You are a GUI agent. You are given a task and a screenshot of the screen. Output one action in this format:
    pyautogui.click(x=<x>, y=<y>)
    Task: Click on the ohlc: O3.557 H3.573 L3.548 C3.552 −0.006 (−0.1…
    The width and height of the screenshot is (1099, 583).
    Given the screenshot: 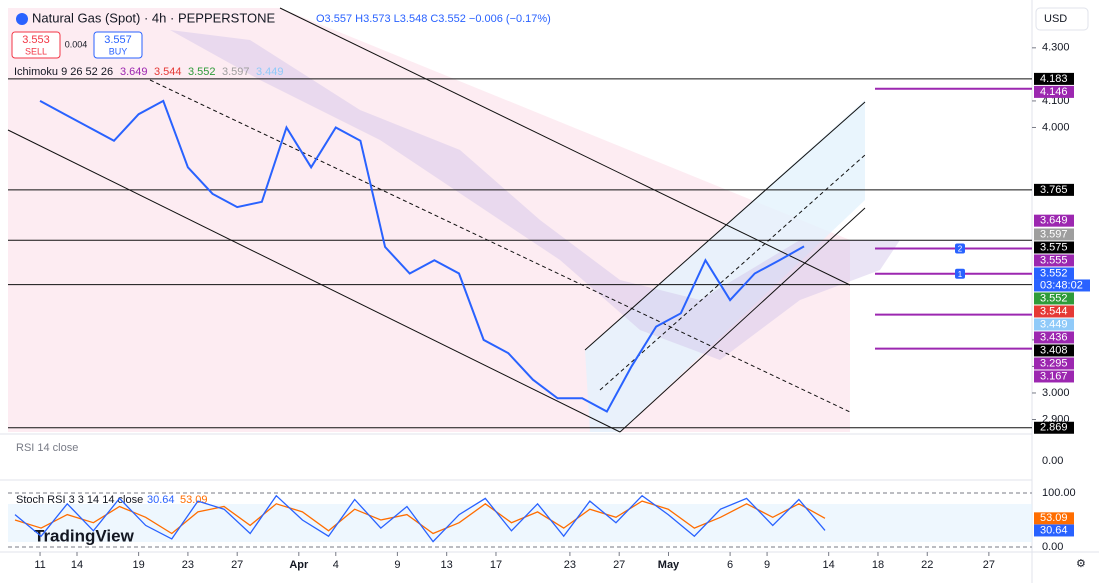 What is the action you would take?
    pyautogui.click(x=433, y=19)
    